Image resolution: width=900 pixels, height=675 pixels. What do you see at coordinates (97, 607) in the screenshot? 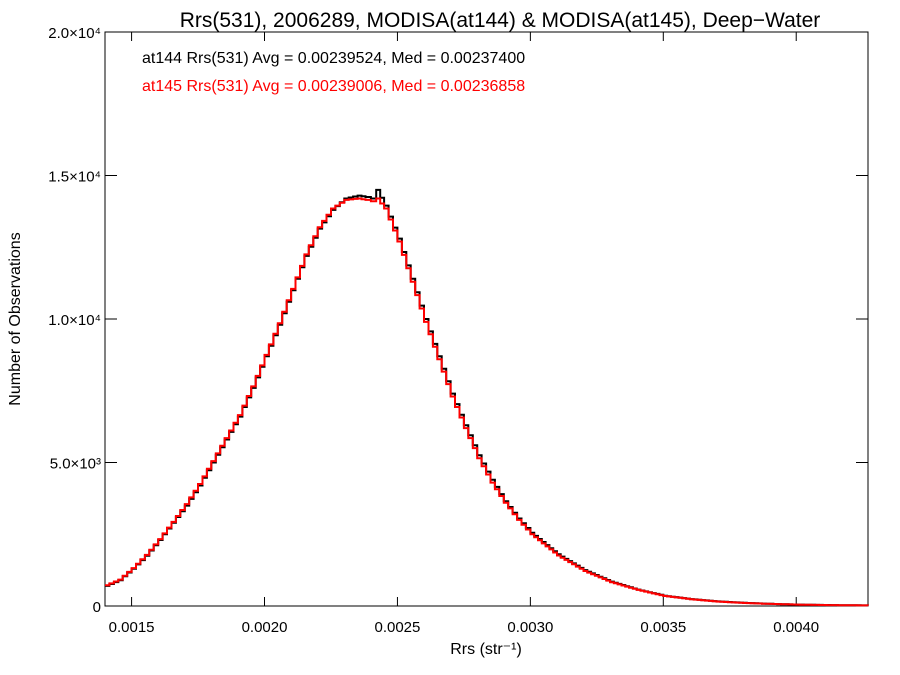
I see `y-tick-label: 0` at bounding box center [97, 607].